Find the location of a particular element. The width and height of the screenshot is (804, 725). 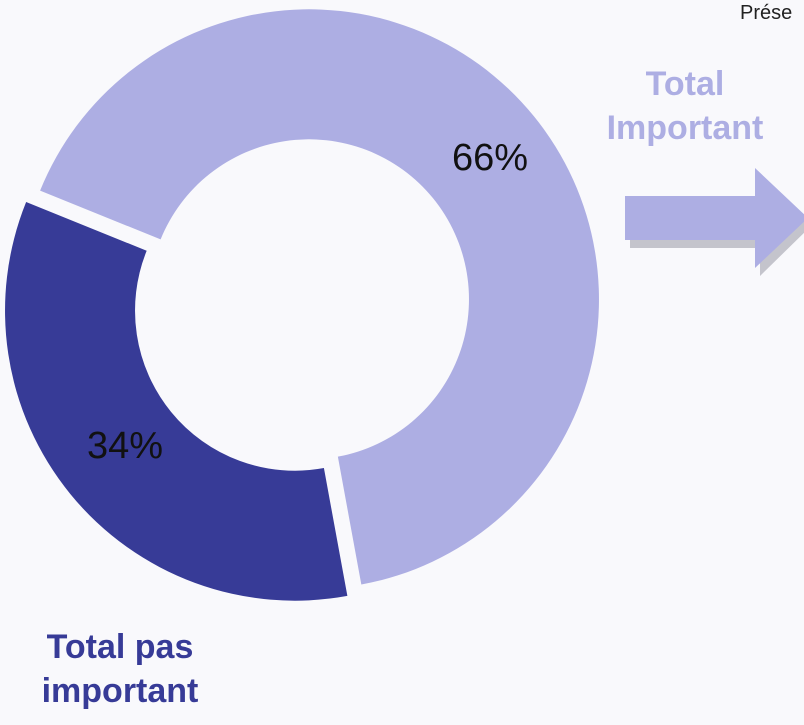

arrow is located at coordinates (714, 218).